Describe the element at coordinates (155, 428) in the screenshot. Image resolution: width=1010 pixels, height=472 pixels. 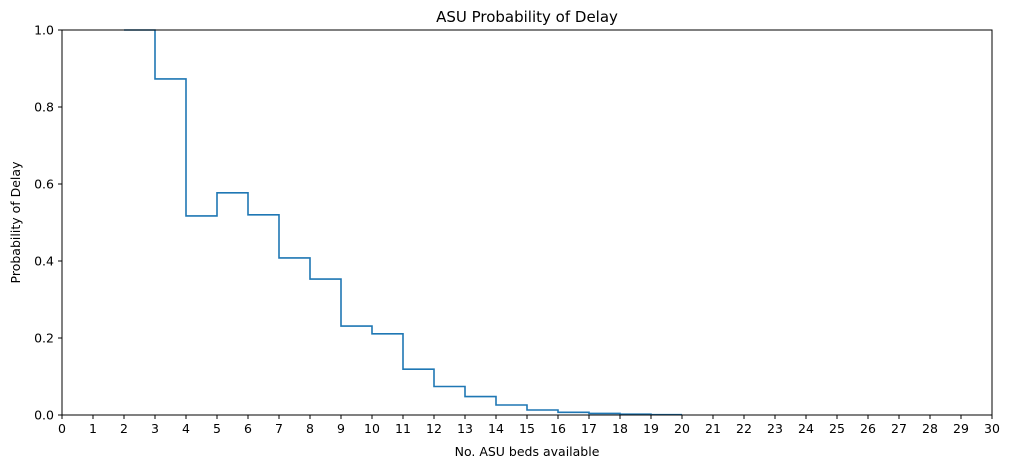
I see `x-tick-label: 3` at that location.